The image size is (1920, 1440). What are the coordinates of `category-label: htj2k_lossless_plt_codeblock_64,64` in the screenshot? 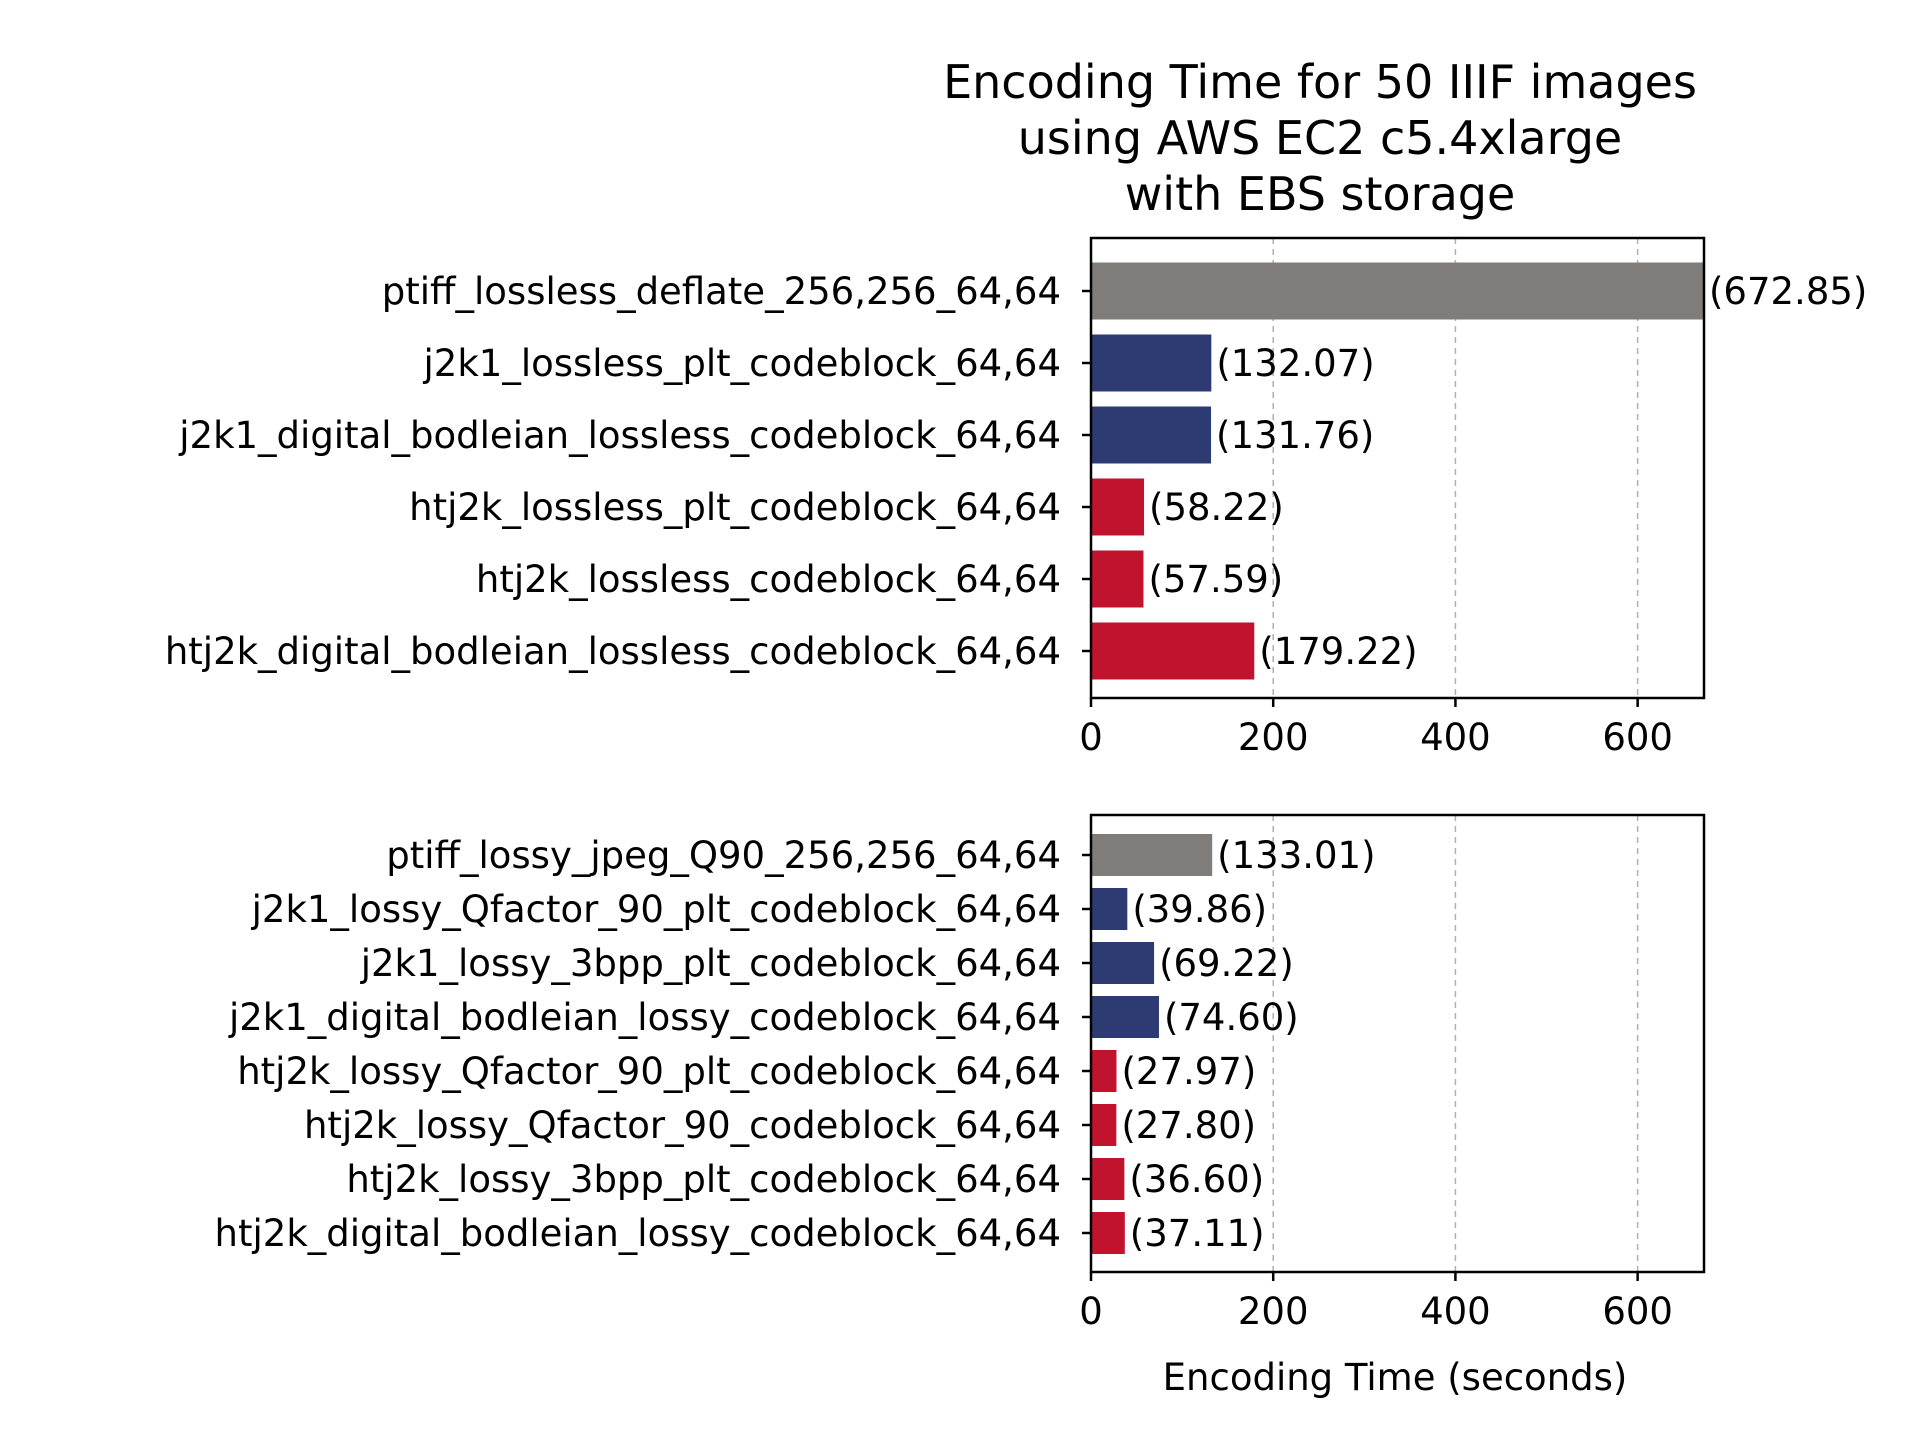 It's located at (735, 507).